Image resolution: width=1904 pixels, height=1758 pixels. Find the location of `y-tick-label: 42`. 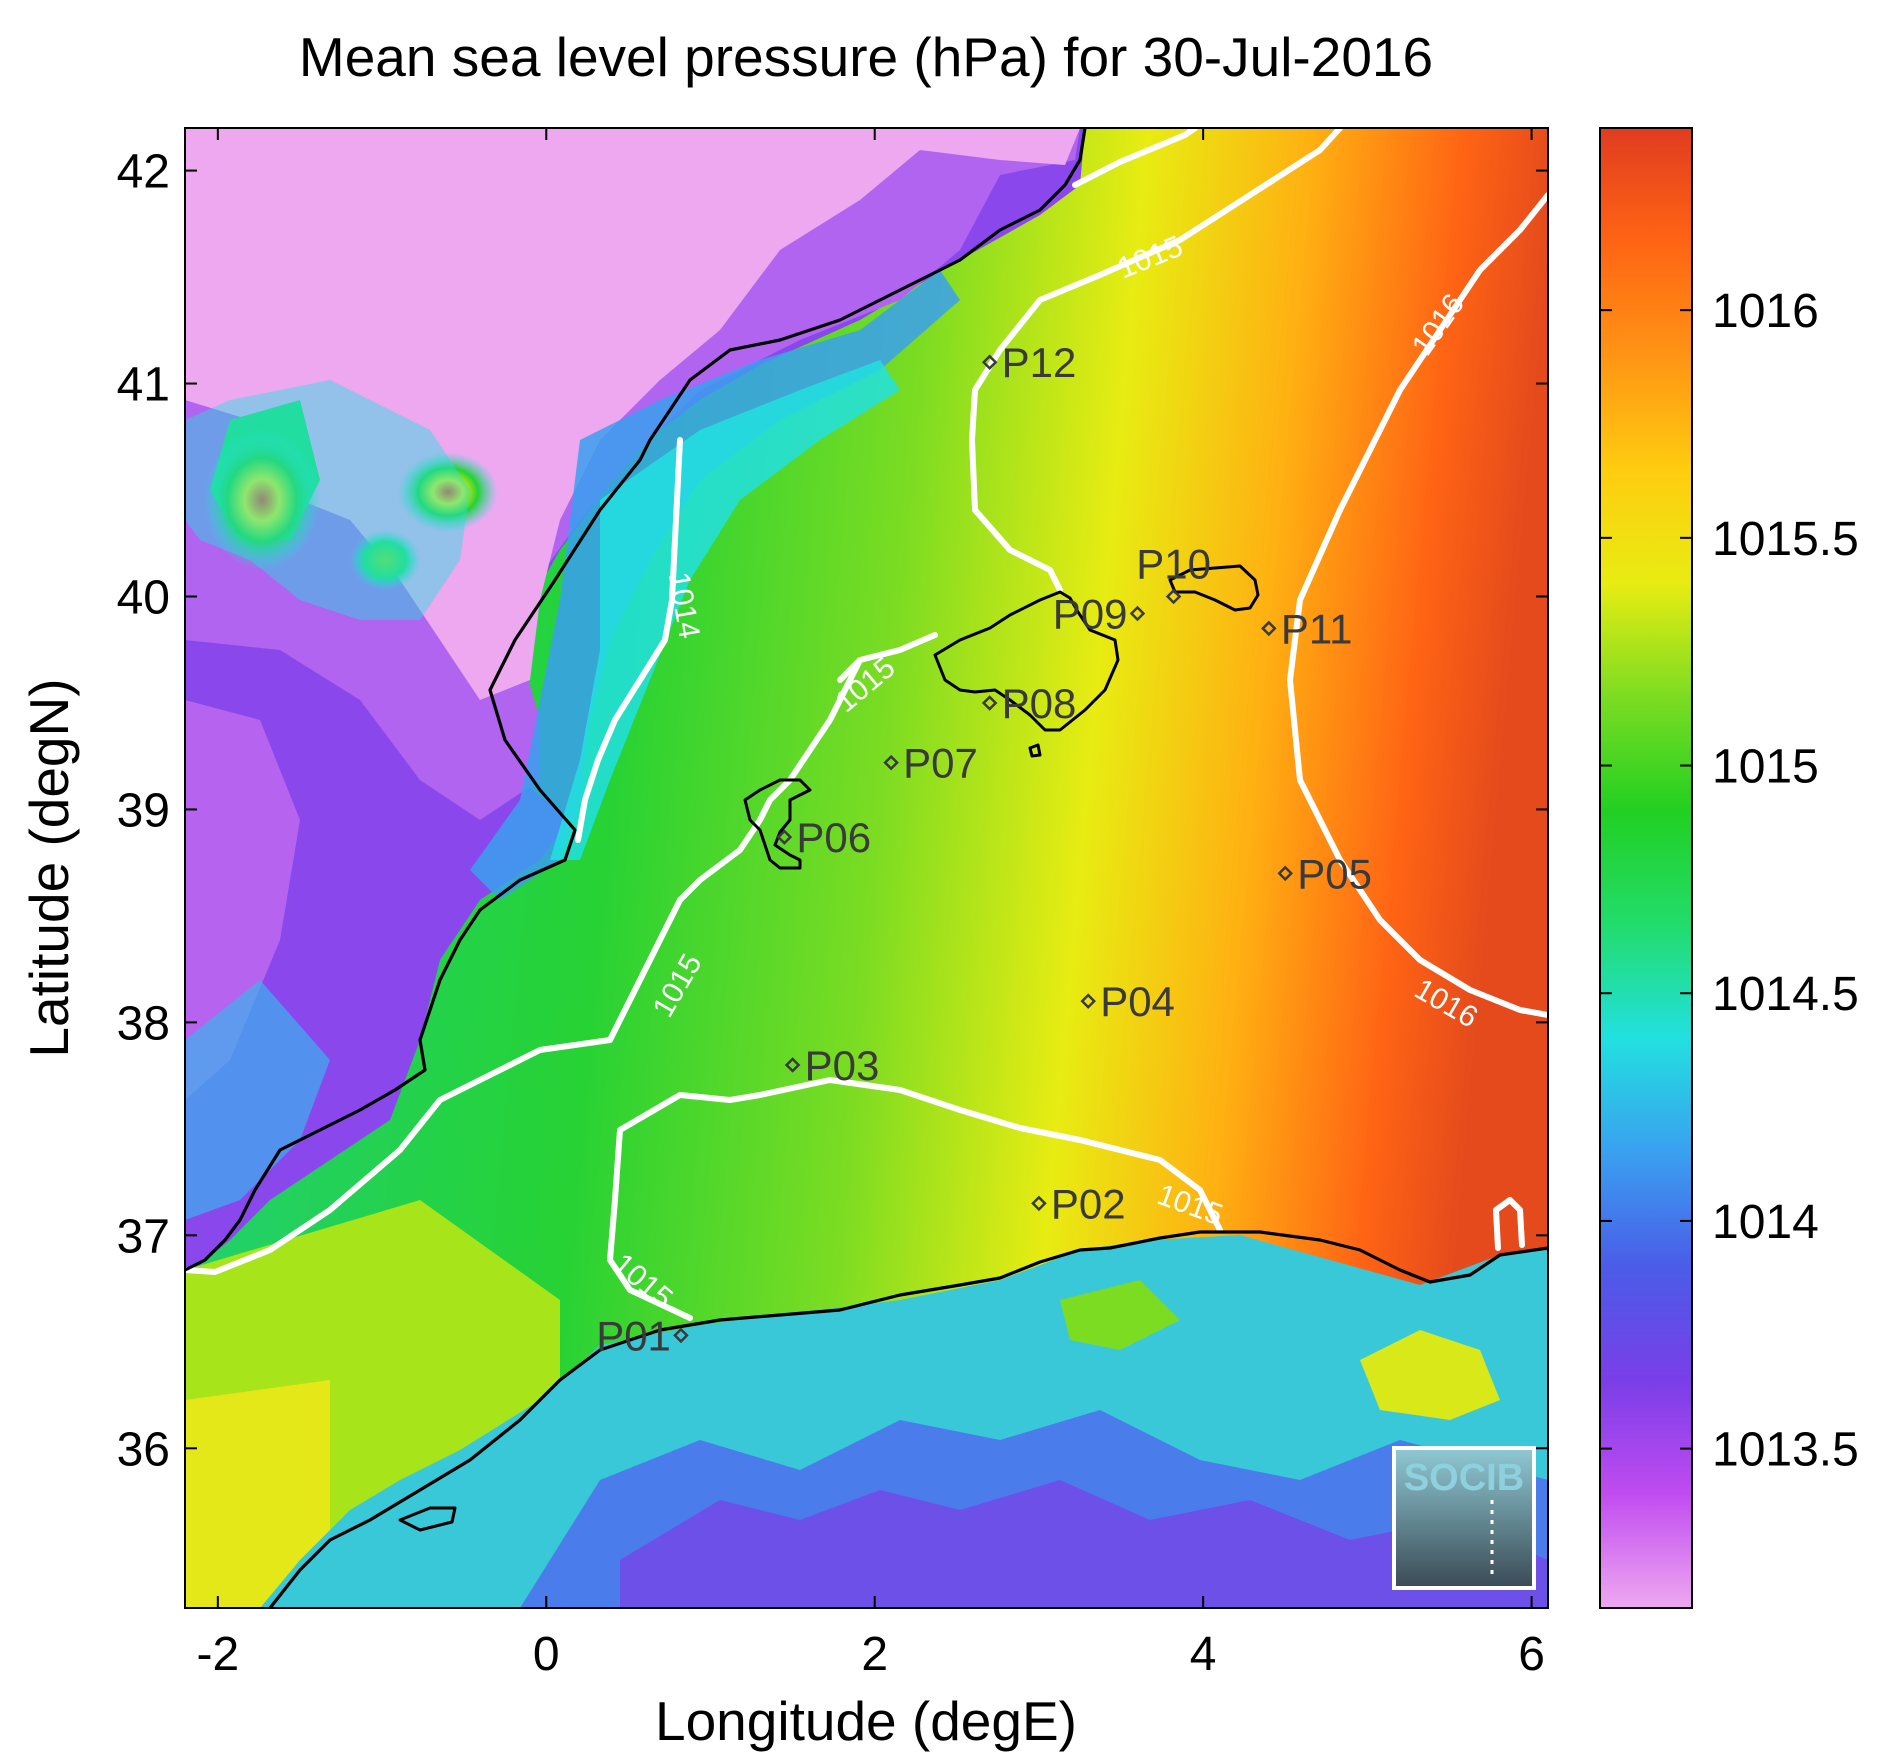

y-tick-label: 42 is located at coordinates (143, 172).